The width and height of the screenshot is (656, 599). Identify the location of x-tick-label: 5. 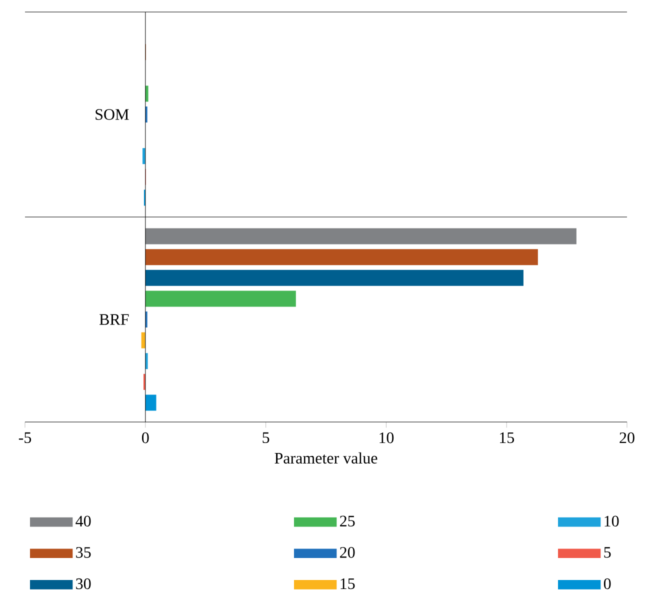
(266, 438).